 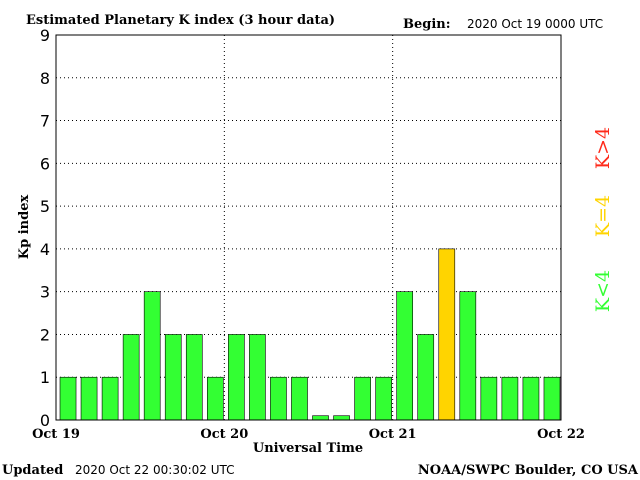 I want to click on y-tick-label: 2, so click(x=45, y=334).